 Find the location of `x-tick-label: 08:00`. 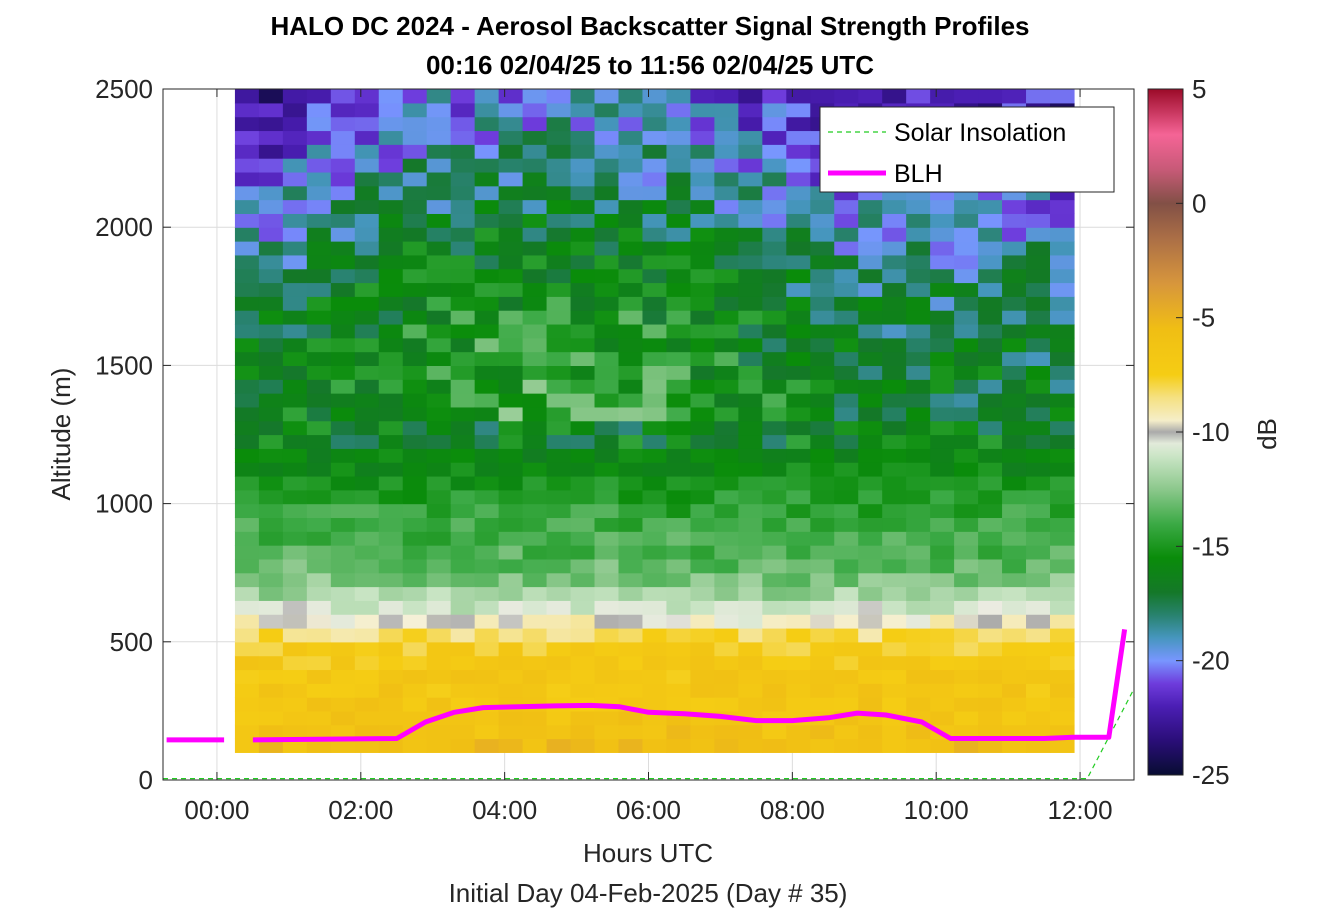

x-tick-label: 08:00 is located at coordinates (792, 810).